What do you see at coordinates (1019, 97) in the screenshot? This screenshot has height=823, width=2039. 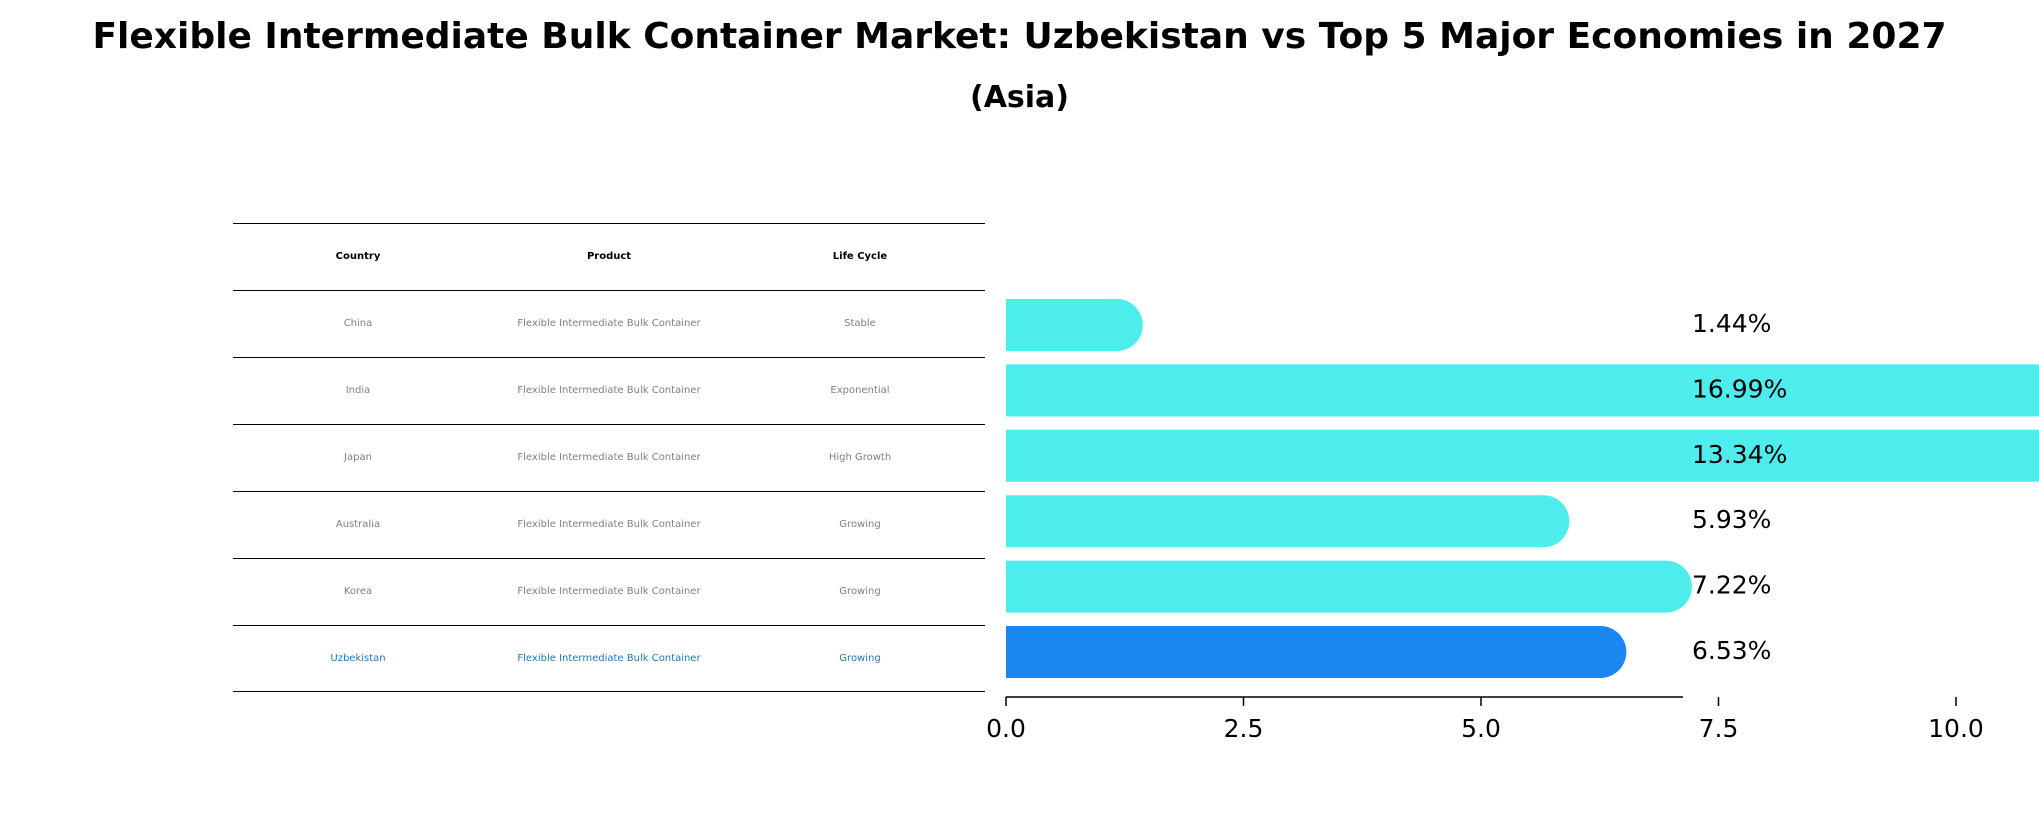 I see `chart-subtitle: (Asia)` at bounding box center [1019, 97].